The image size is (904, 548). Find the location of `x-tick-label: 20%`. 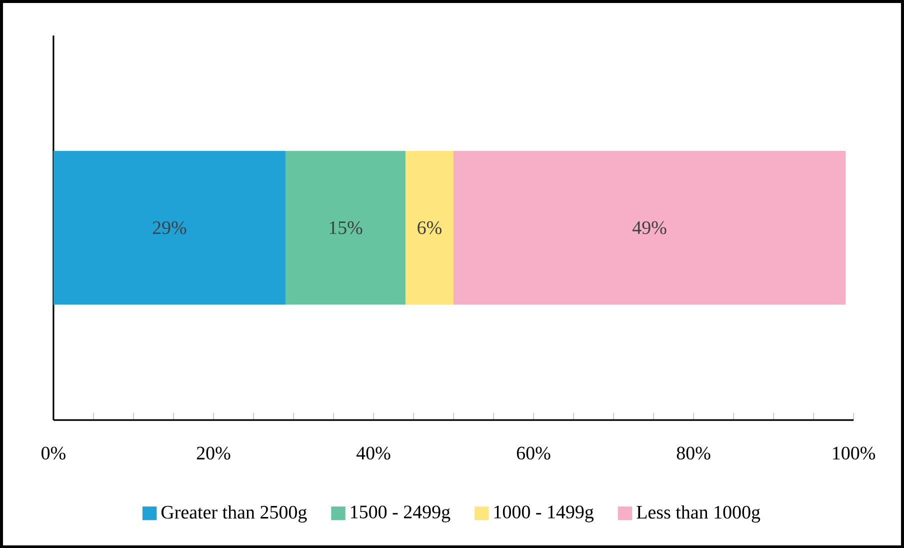

x-tick-label: 20% is located at coordinates (213, 453).